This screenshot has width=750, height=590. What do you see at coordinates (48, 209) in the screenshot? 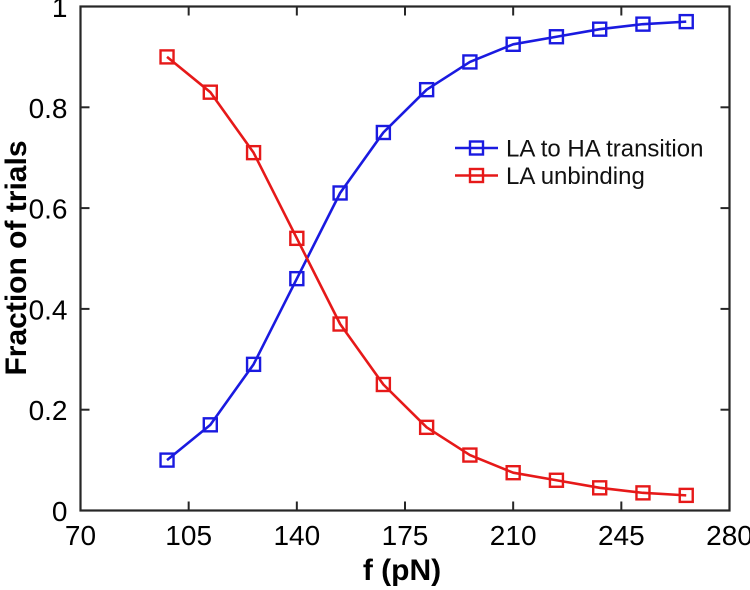
I see `y-tick-label: 0.6` at bounding box center [48, 209].